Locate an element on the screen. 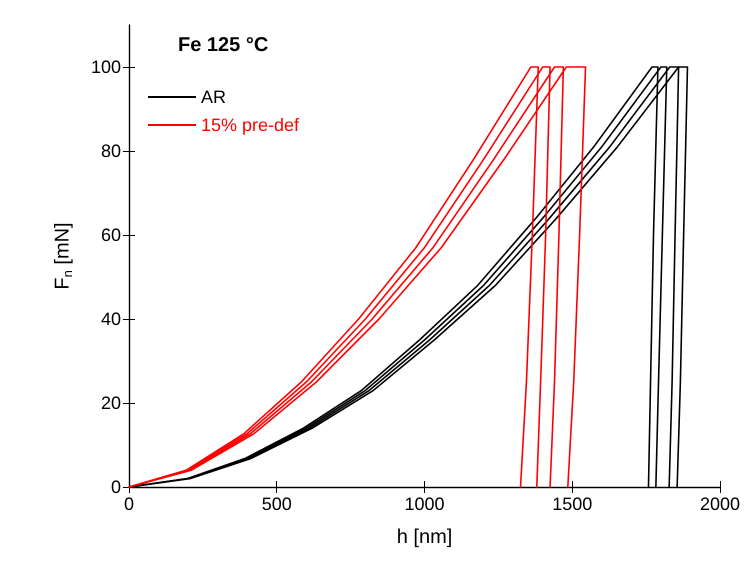  y-tick-label: 60 is located at coordinates (110, 235).